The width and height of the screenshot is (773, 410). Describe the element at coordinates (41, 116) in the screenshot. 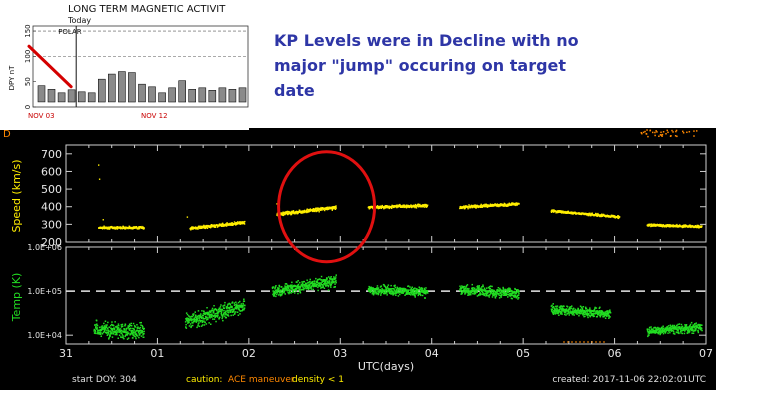

I see `inset-date-label-1: NOV 03` at that location.